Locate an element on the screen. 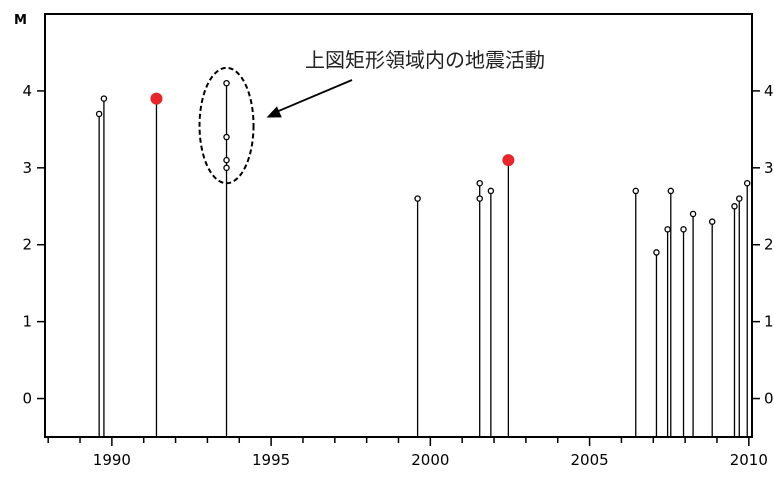  annotation-label: 上図矩形領域内の地震活動 is located at coordinates (425, 60).